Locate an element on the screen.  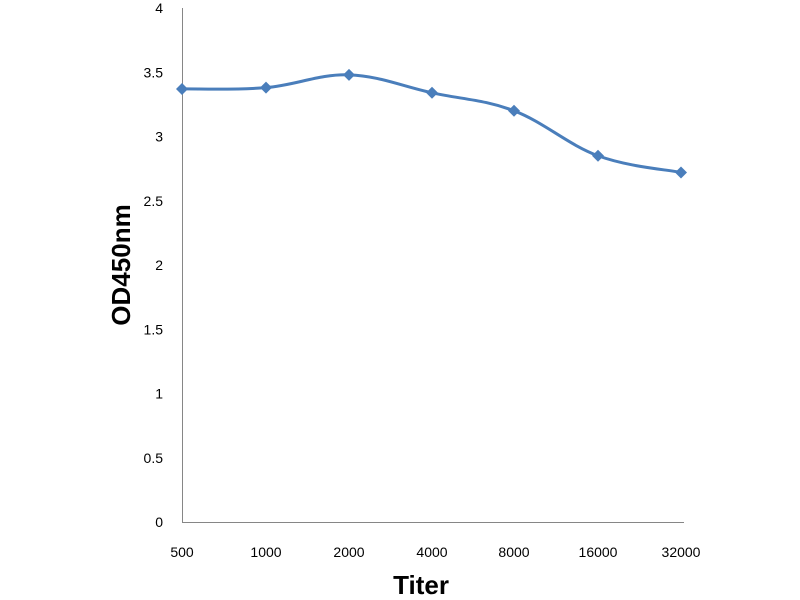
series-line-group is located at coordinates (431, 123).